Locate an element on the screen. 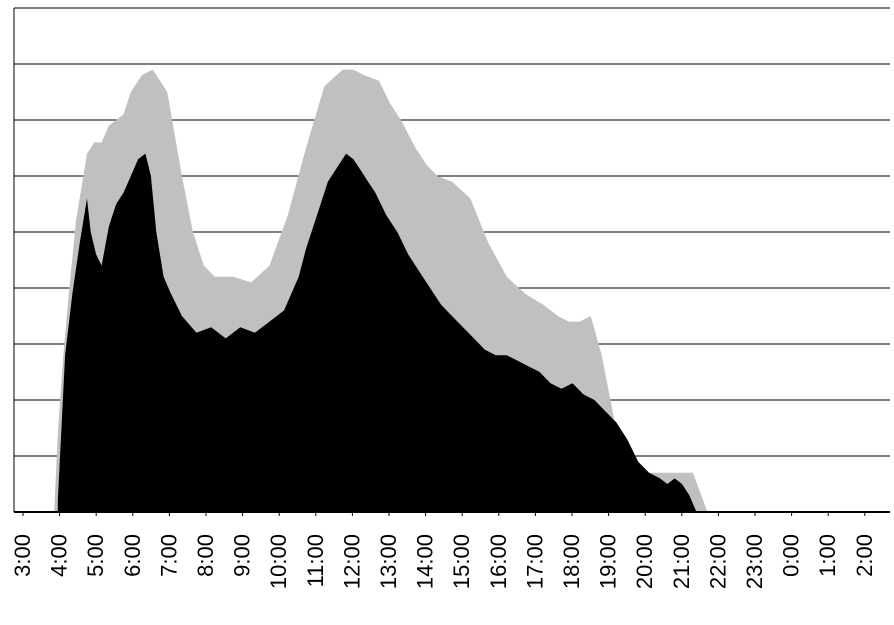 The height and width of the screenshot is (625, 894). x-tick-label: 1:00 is located at coordinates (827, 555).